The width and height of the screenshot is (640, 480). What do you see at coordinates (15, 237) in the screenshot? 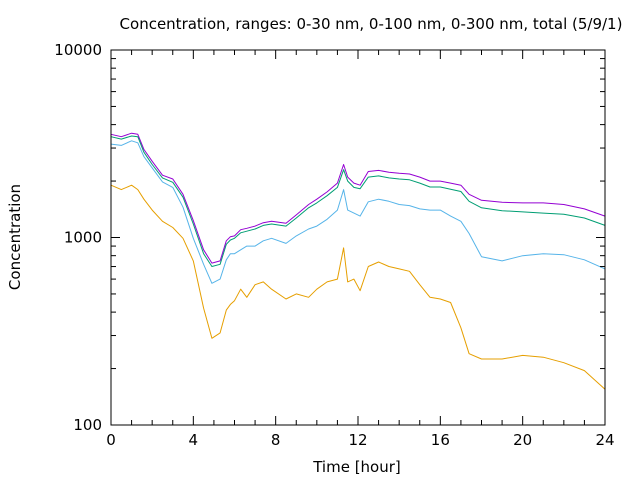
I see `y-axis-label: Concentration` at bounding box center [15, 237].